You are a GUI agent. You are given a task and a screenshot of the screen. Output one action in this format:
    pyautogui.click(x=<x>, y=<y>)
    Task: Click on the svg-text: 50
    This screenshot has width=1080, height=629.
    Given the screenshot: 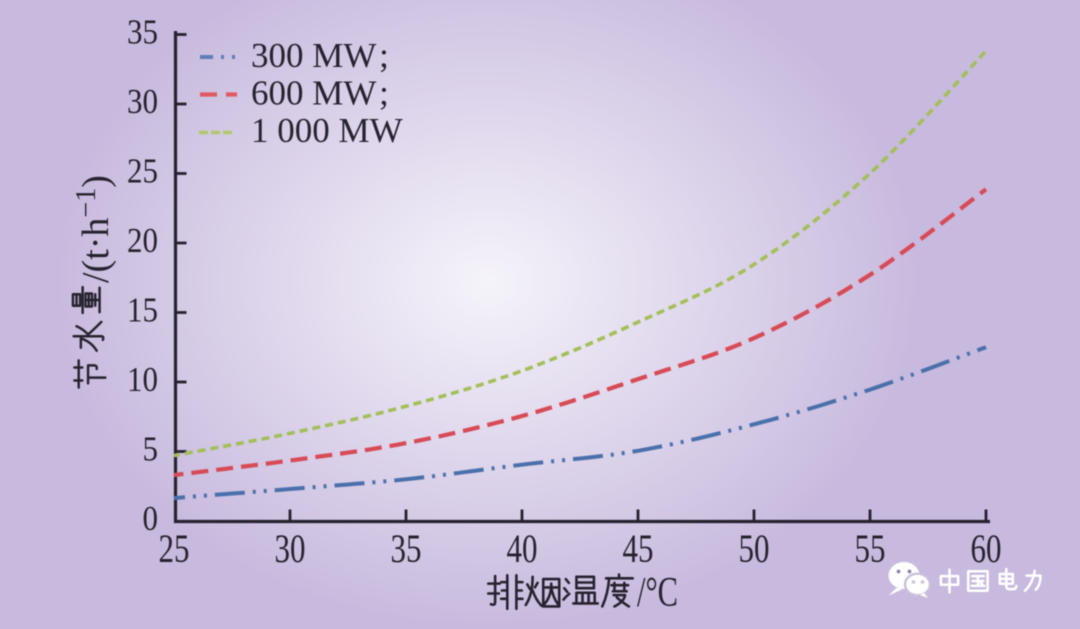 What is the action you would take?
    pyautogui.click(x=754, y=548)
    